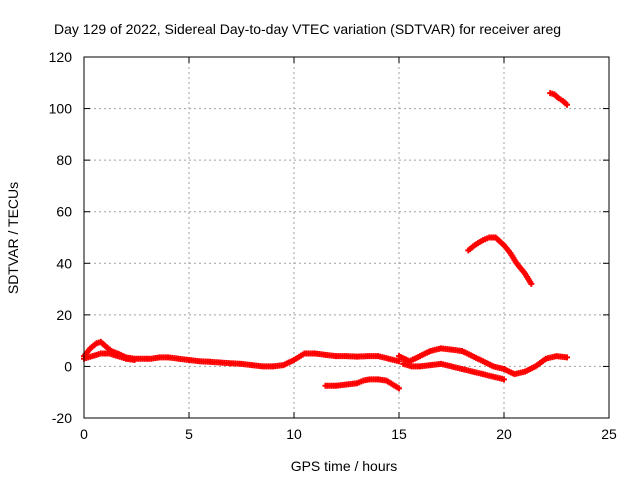 Image resolution: width=640 pixels, height=480 pixels. What do you see at coordinates (453, 371) in the screenshot?
I see `series-arc5` at bounding box center [453, 371].